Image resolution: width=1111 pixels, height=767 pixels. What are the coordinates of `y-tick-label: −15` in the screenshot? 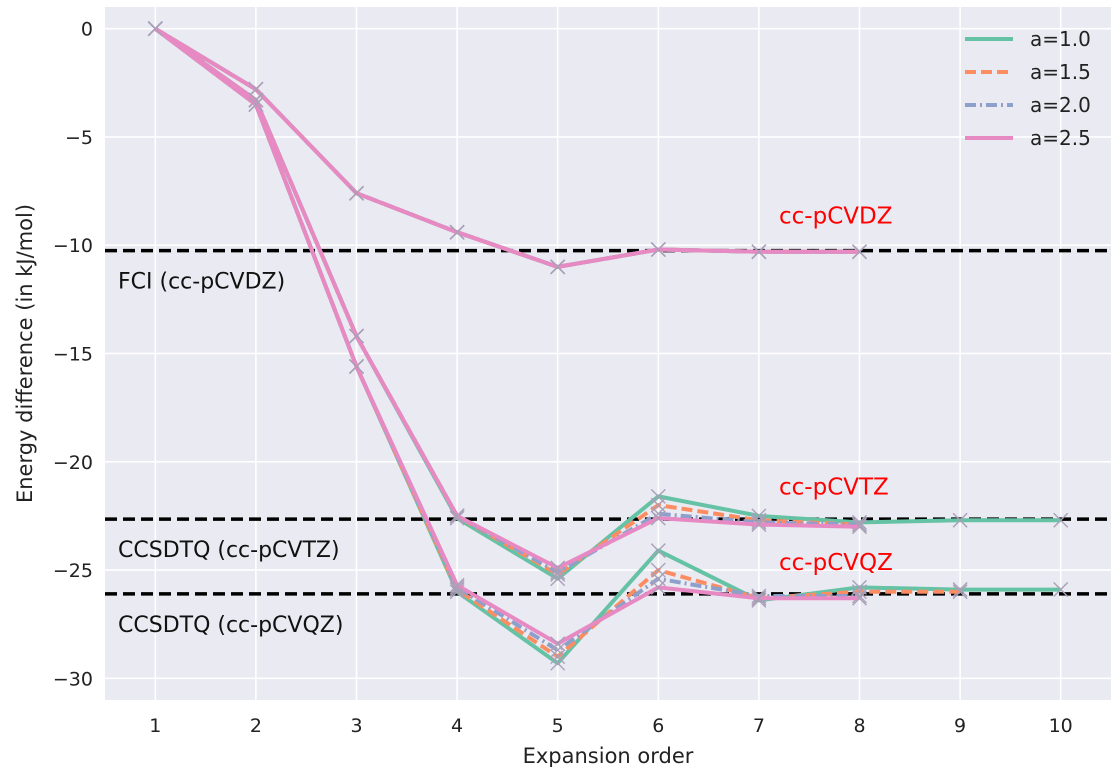 It's located at (73, 355).